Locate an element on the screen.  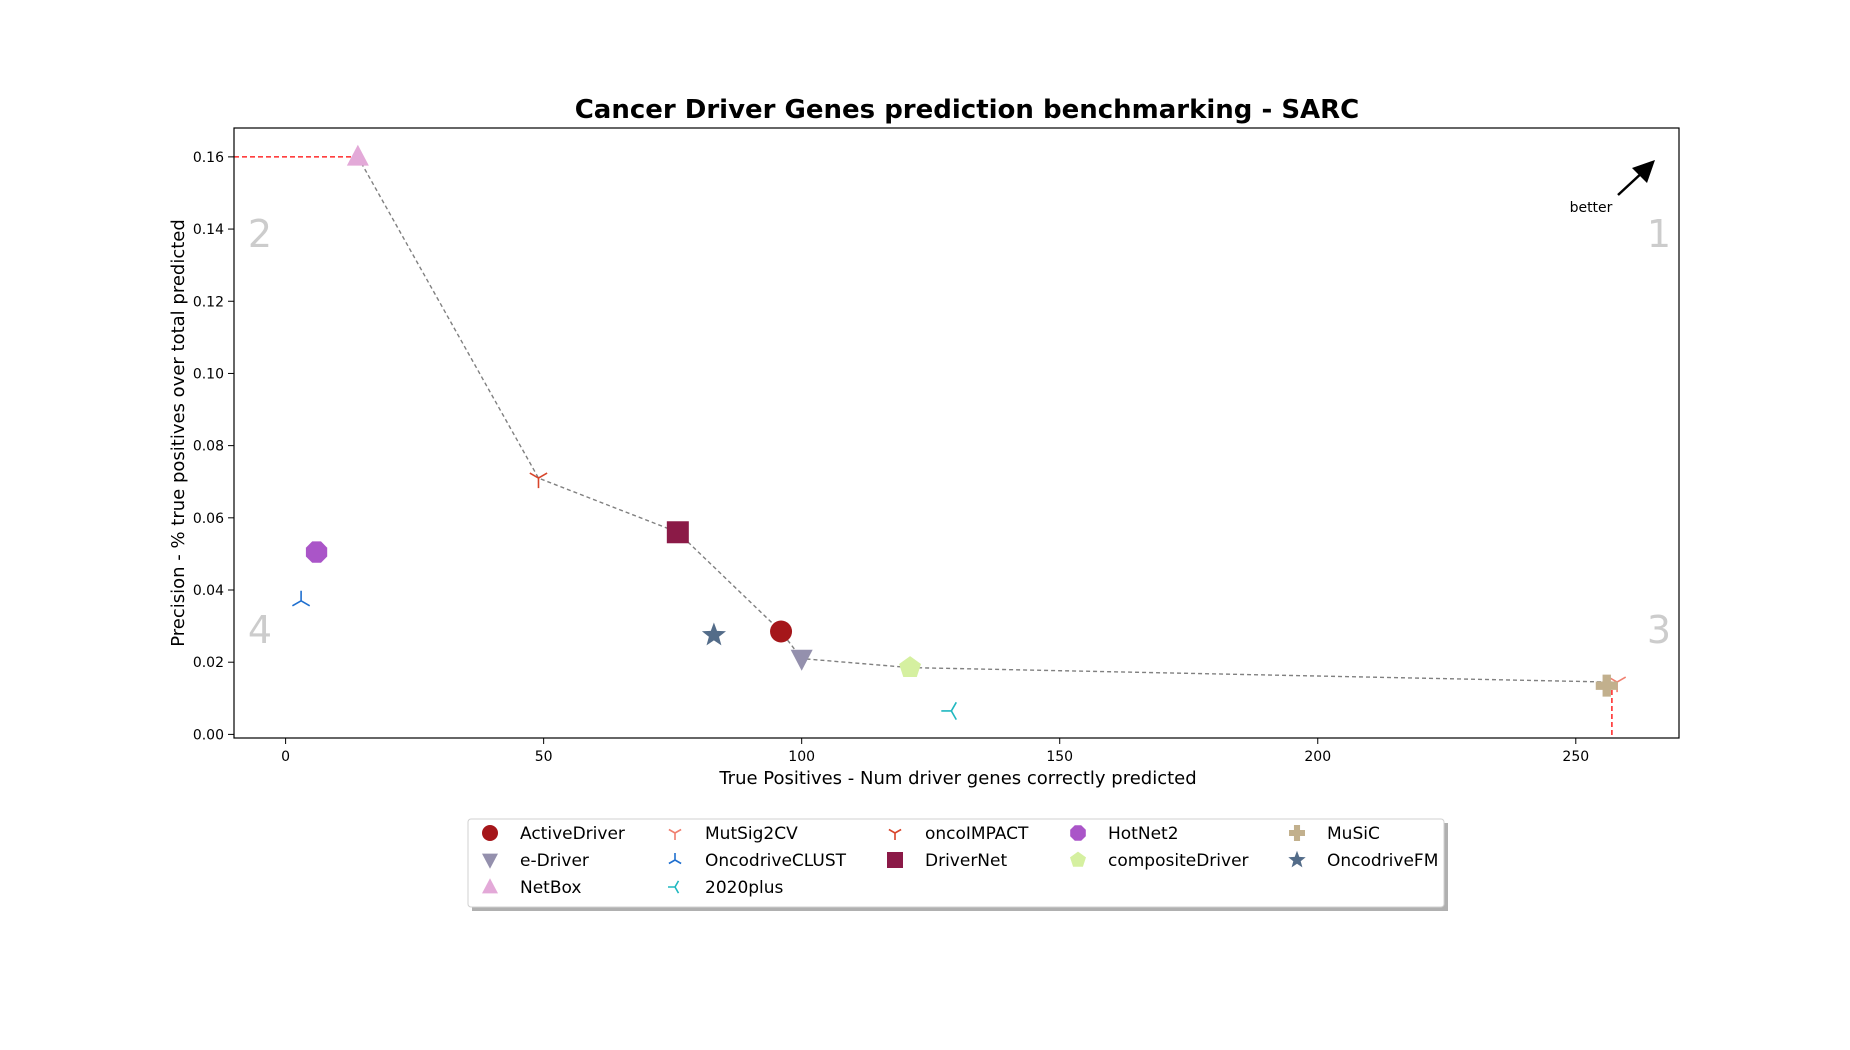
y-tick-label: 0.14 is located at coordinates (208, 230).